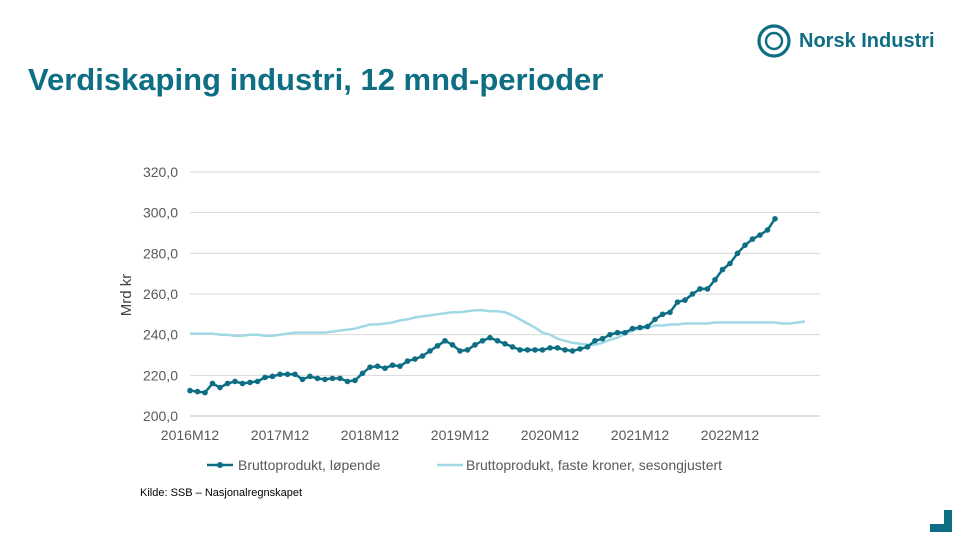  I want to click on x-tick-label: 2016M12, so click(190, 435).